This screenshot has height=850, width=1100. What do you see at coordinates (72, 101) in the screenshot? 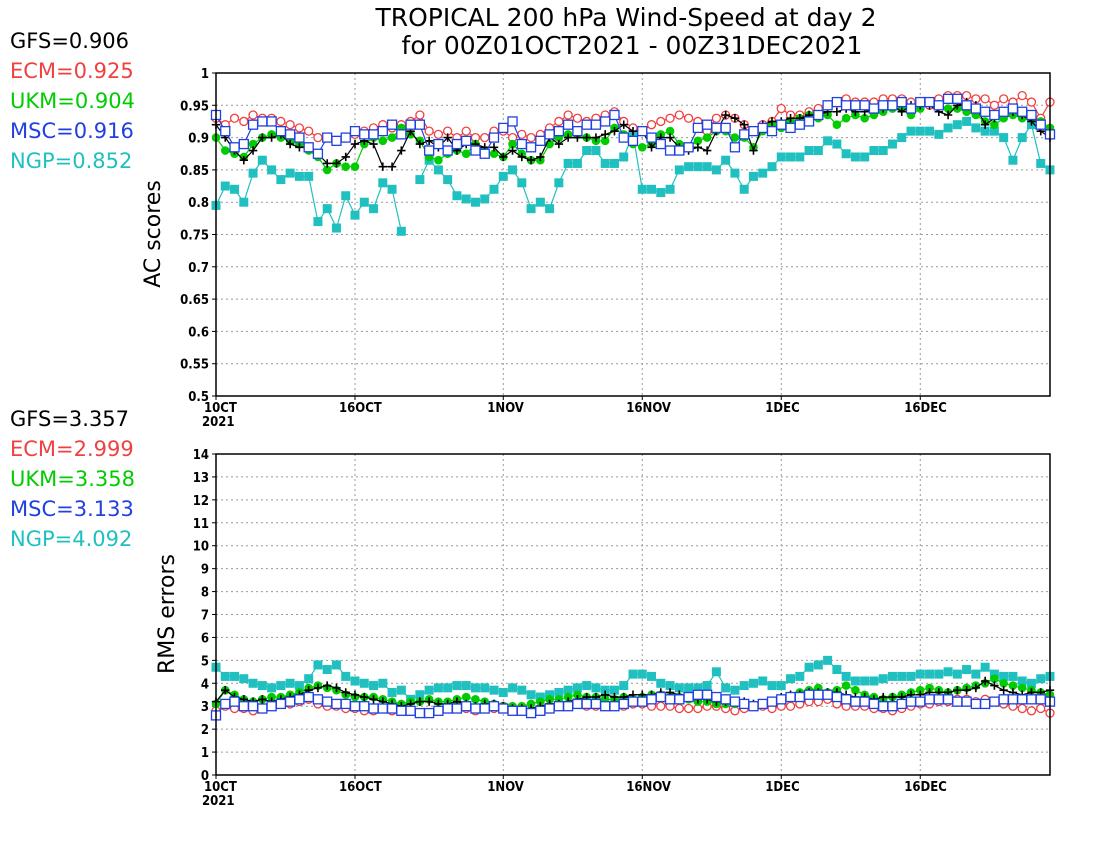
I see `legend-entry-ukm: UKM=0.904` at bounding box center [72, 101].